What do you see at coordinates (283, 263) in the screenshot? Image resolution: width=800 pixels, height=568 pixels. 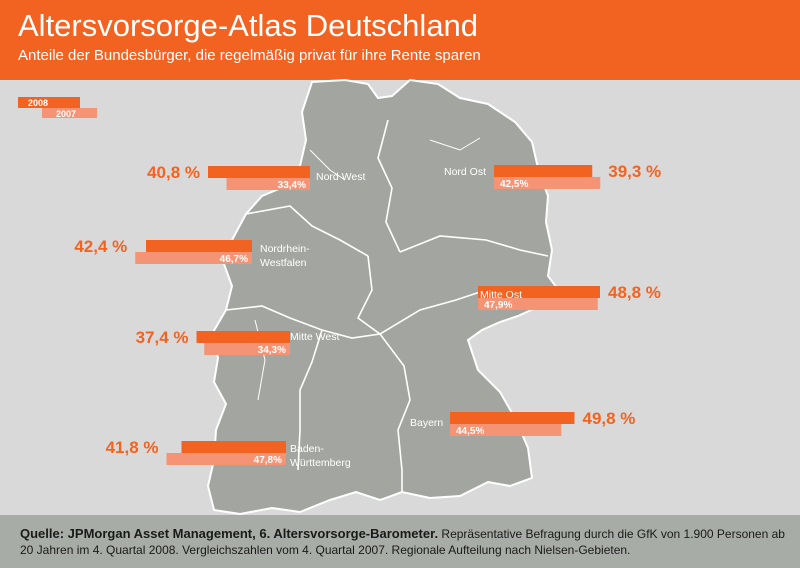 I see `region-label: Westfalen` at bounding box center [283, 263].